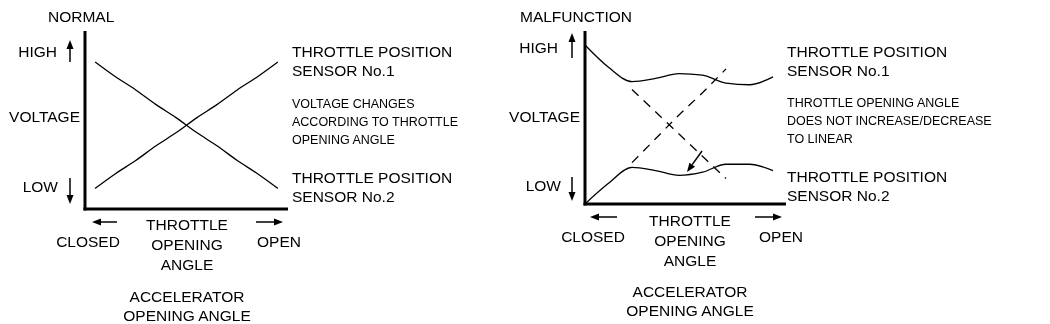 The width and height of the screenshot is (1050, 324). Describe the element at coordinates (576, 16) in the screenshot. I see `chart-title: MALFUNCTION` at that location.